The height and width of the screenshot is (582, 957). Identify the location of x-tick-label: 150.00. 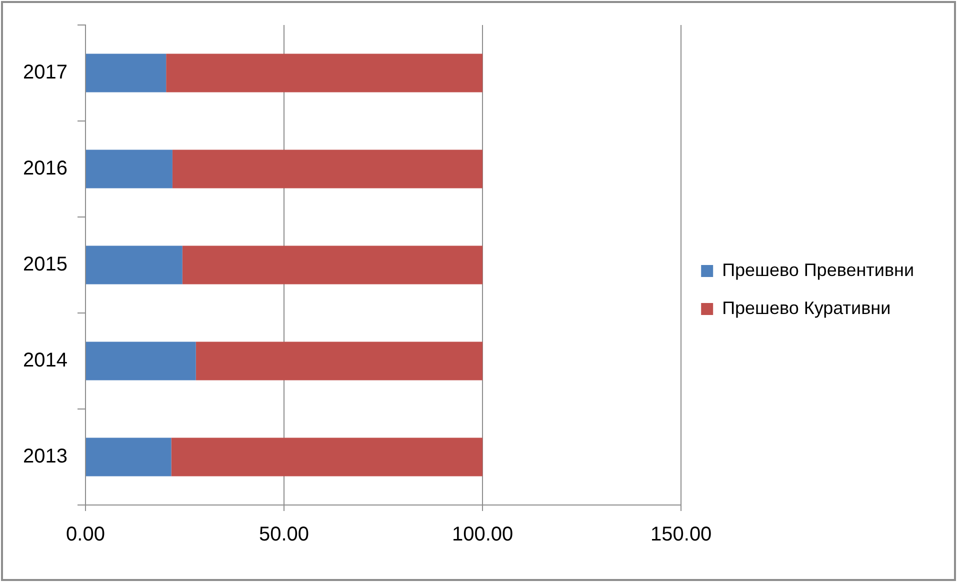
(681, 535).